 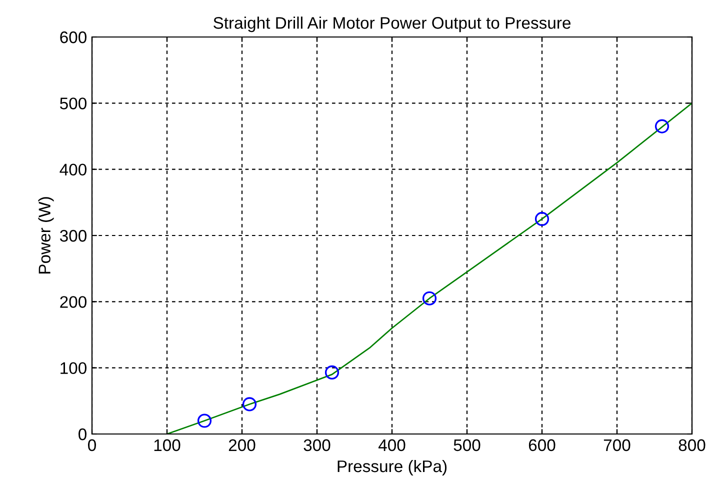 What do you see at coordinates (317, 445) in the screenshot?
I see `x-tick-label: 300` at bounding box center [317, 445].